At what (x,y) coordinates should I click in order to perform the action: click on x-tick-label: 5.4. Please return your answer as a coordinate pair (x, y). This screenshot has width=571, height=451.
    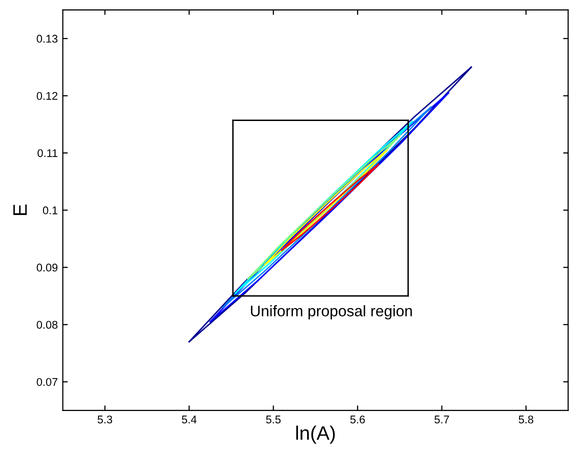
    Looking at the image, I should click on (189, 420).